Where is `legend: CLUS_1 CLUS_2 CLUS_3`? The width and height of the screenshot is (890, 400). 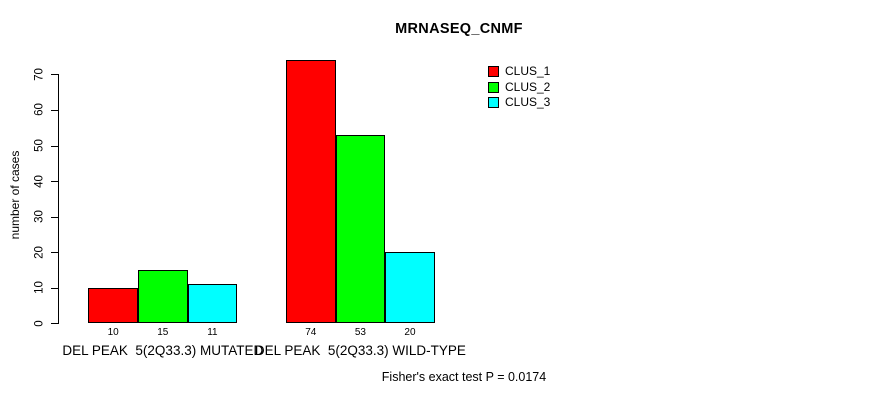 legend: CLUS_1 CLUS_2 CLUS_3 is located at coordinates (519, 88).